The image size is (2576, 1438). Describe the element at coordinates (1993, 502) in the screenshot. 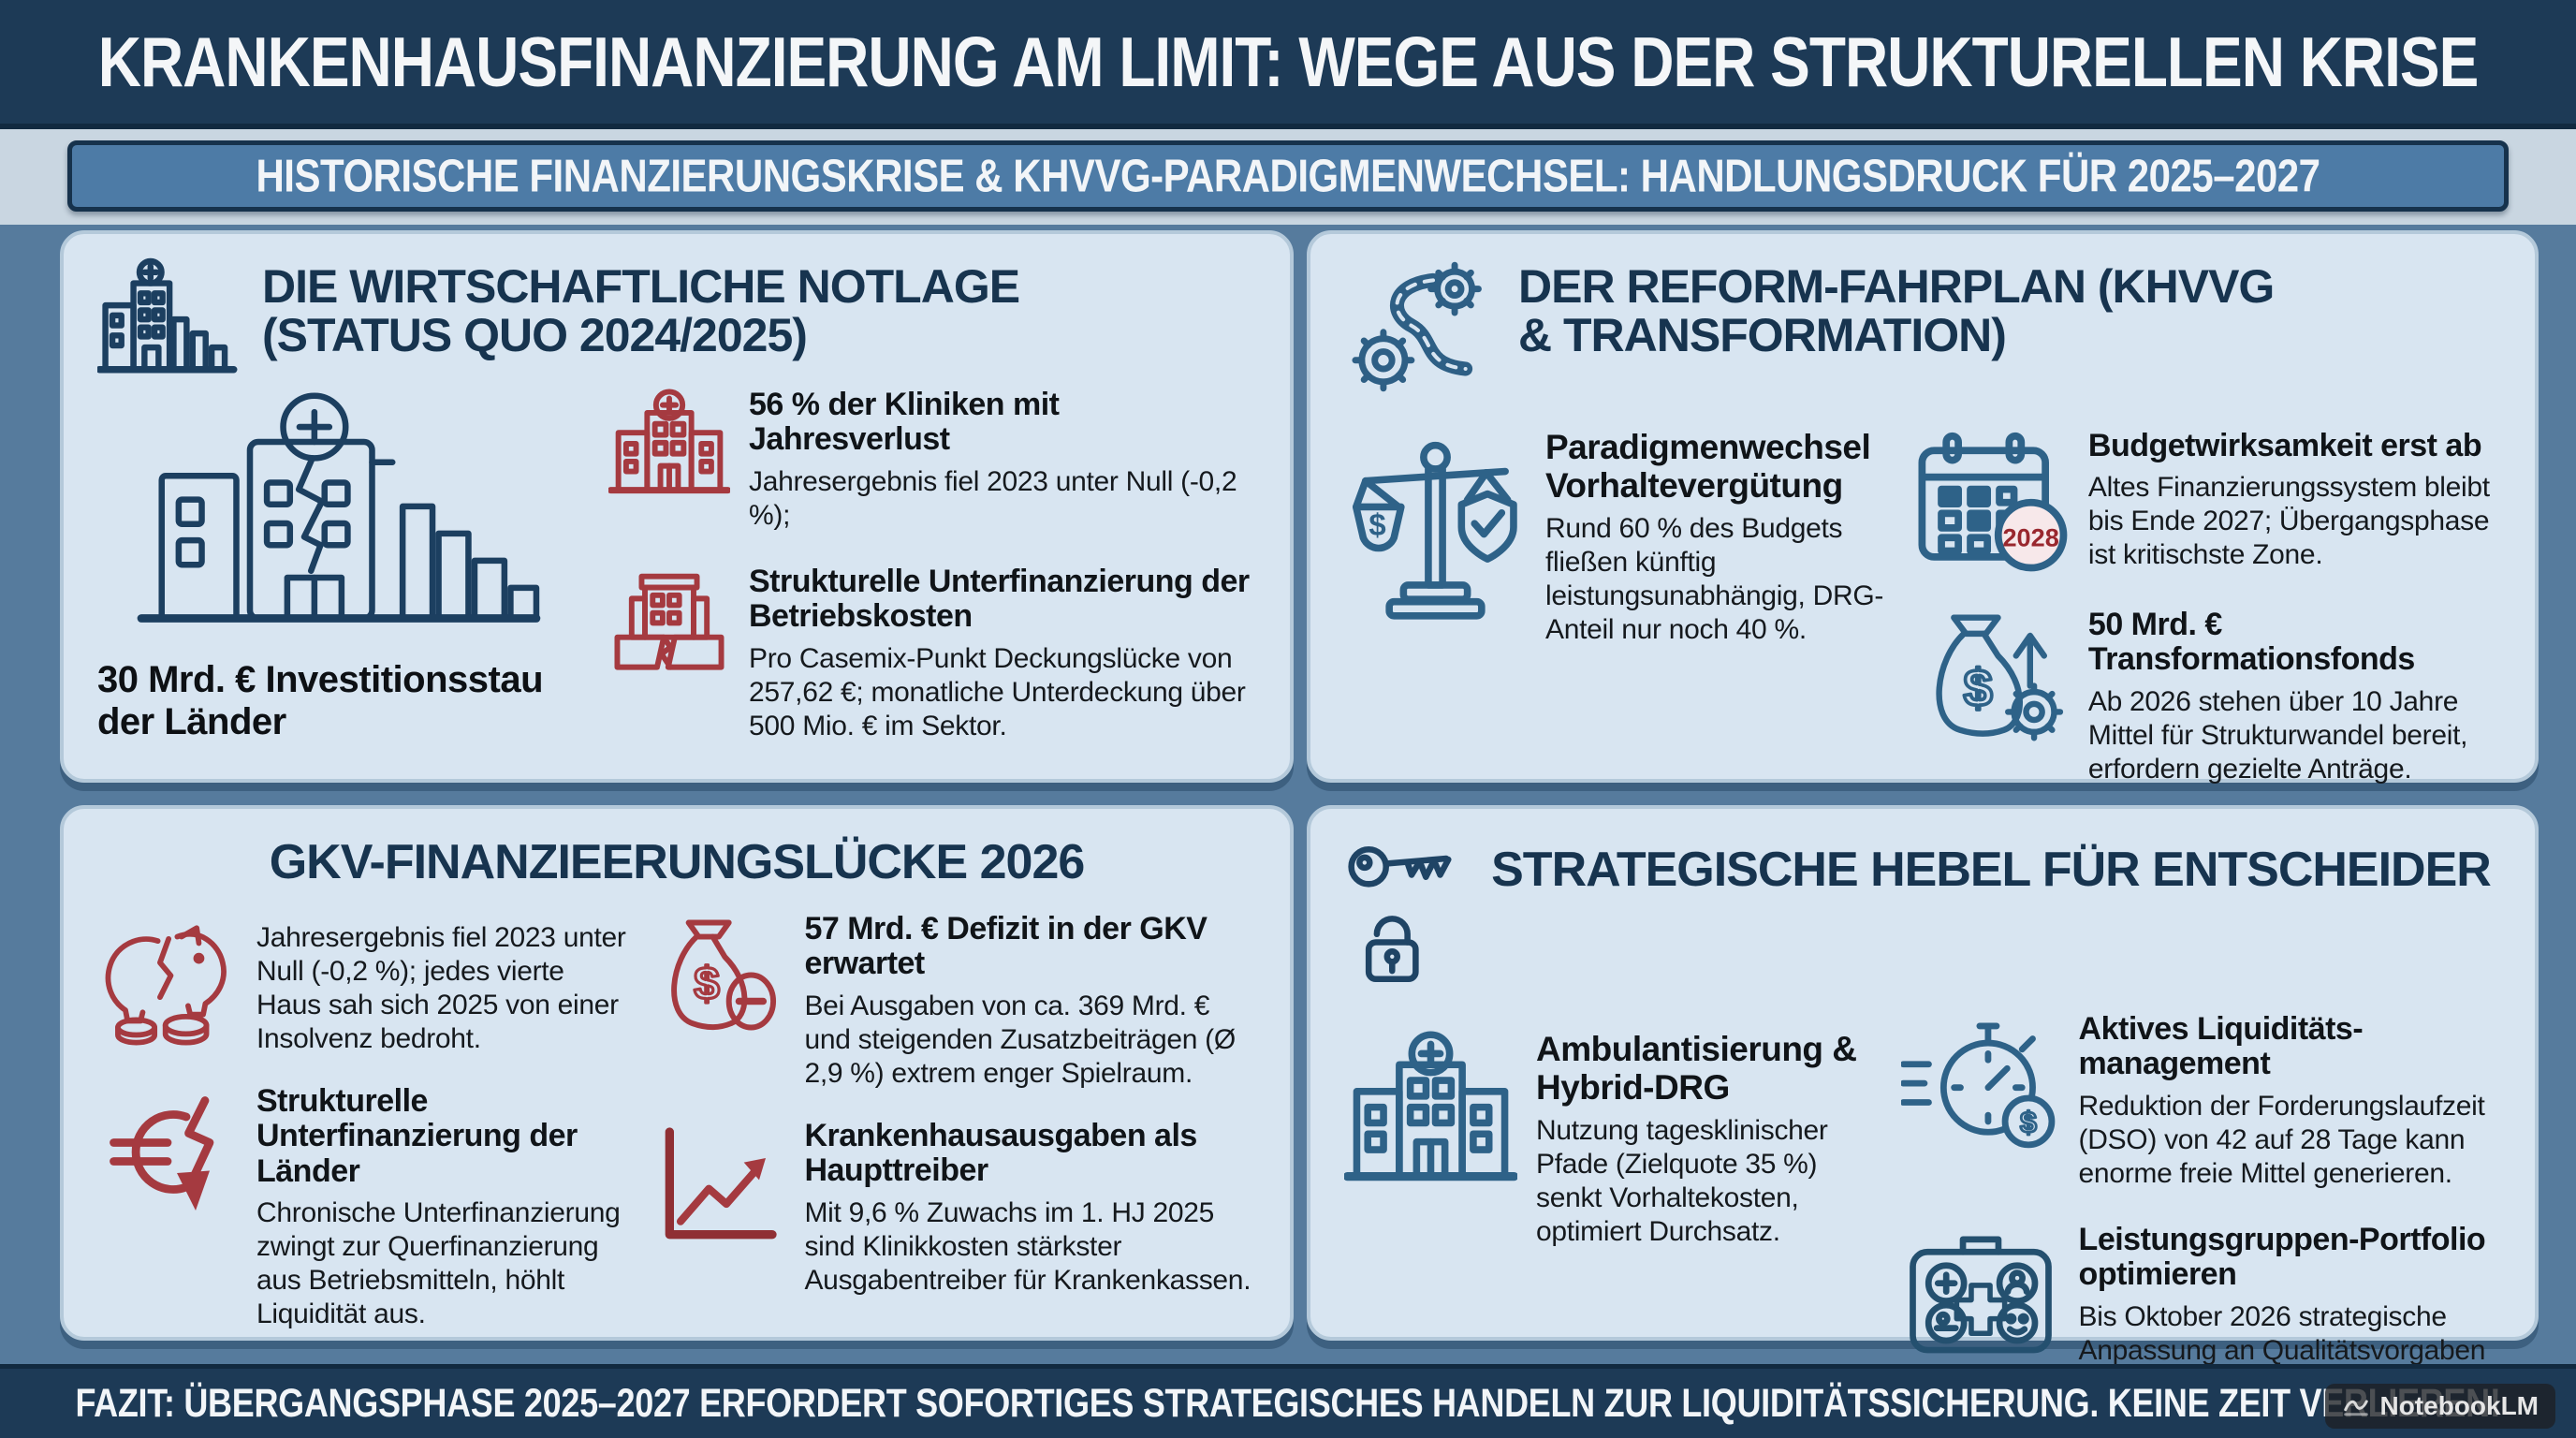

I see `calendar-icon: 2028` at that location.